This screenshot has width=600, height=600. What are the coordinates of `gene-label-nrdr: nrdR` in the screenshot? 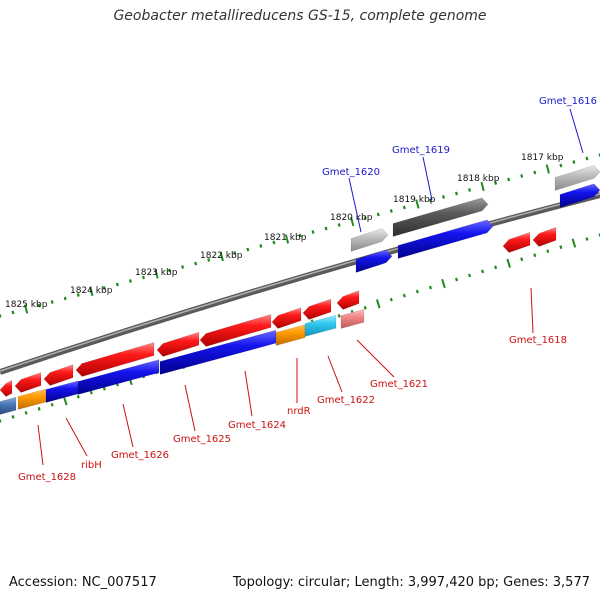 It's located at (299, 411).